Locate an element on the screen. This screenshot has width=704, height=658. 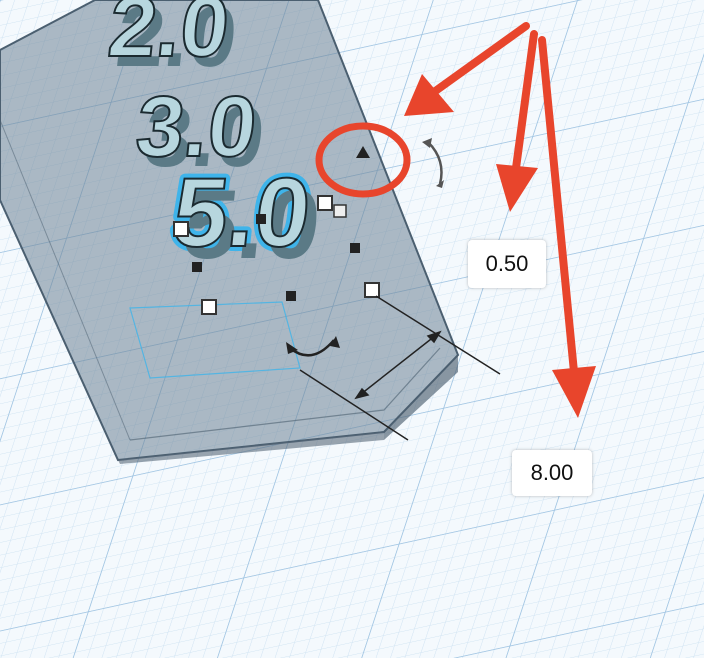
text-5-0-face: 5.0 is located at coordinates (242, 212).